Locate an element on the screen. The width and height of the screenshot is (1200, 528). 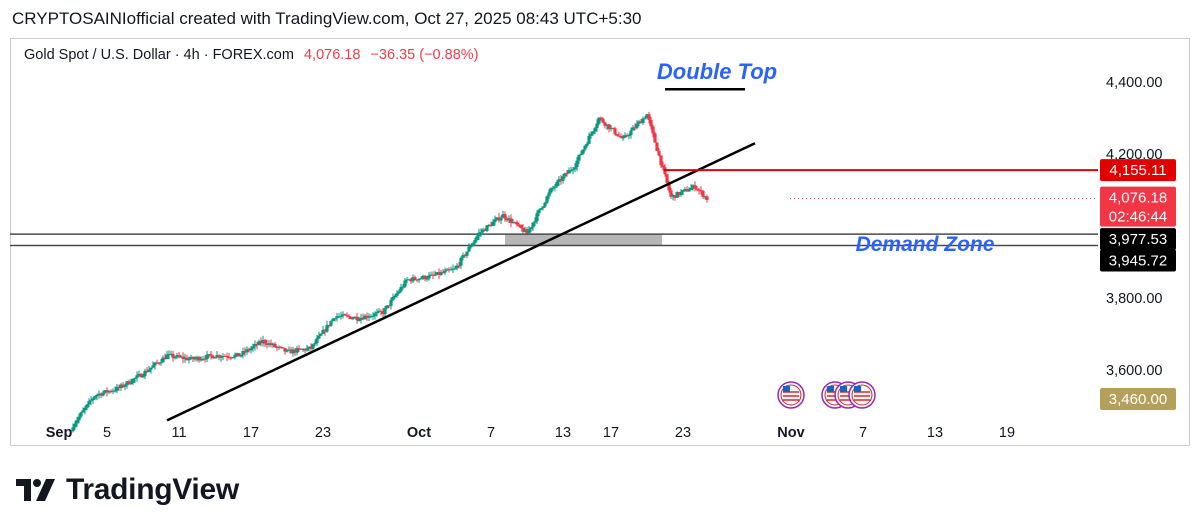
annotations-layer: Double Top Demand Zone is located at coordinates (826, 157).